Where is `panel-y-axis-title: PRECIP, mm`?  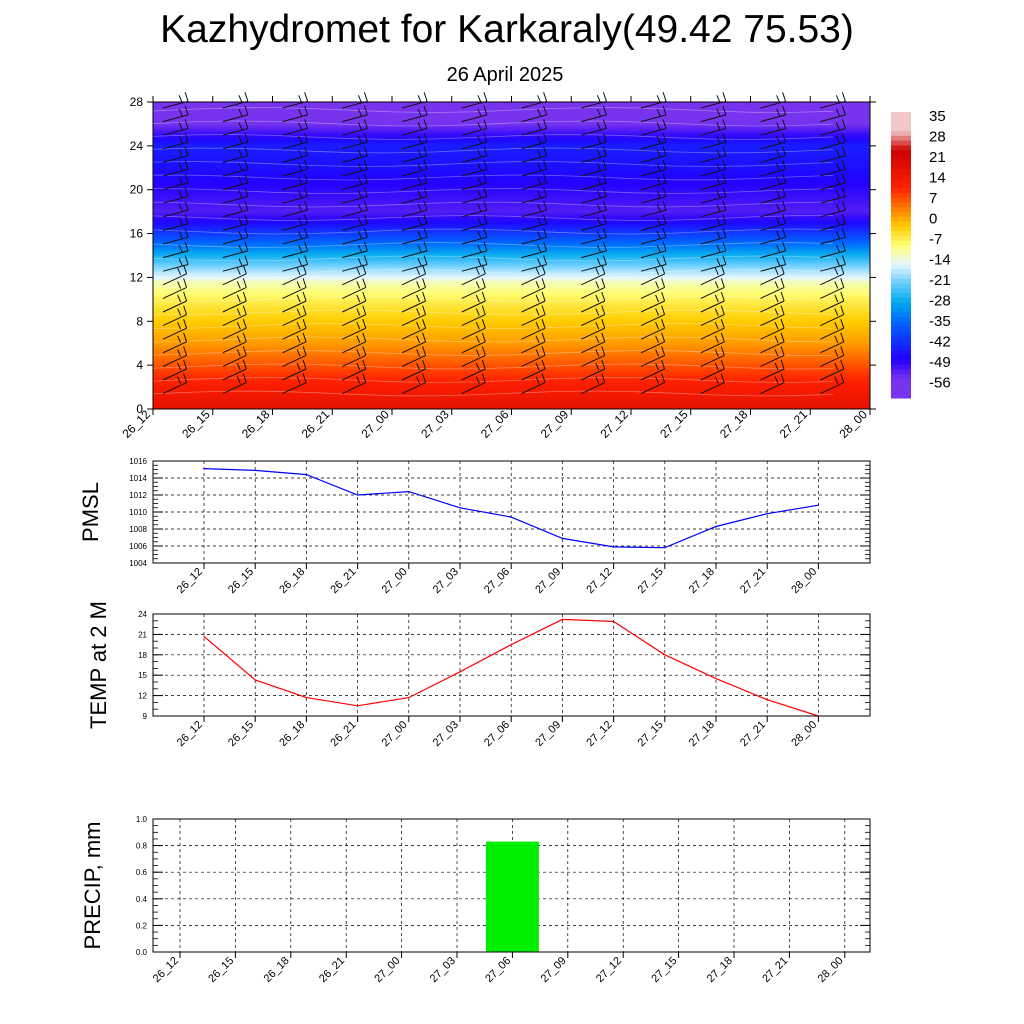
panel-y-axis-title: PRECIP, mm is located at coordinates (92, 886).